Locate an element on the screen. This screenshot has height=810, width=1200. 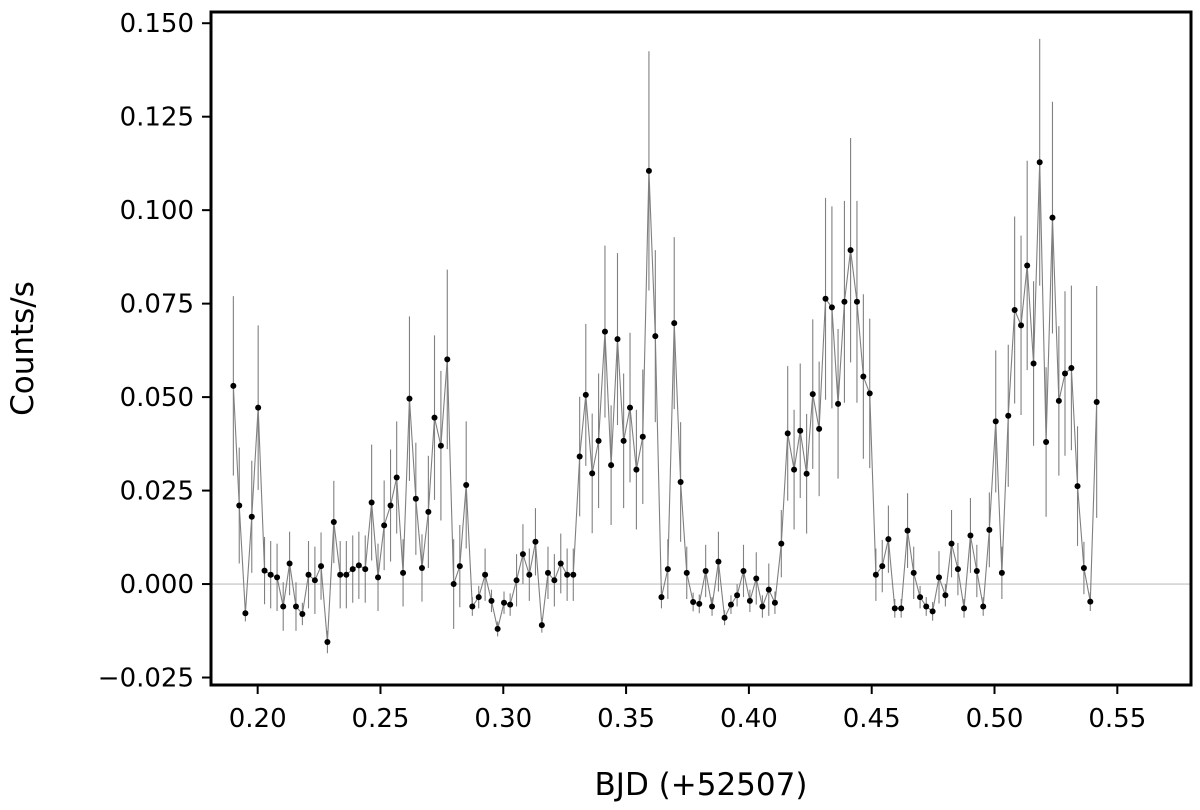
x-tick-label: 0.40 is located at coordinates (749, 719).